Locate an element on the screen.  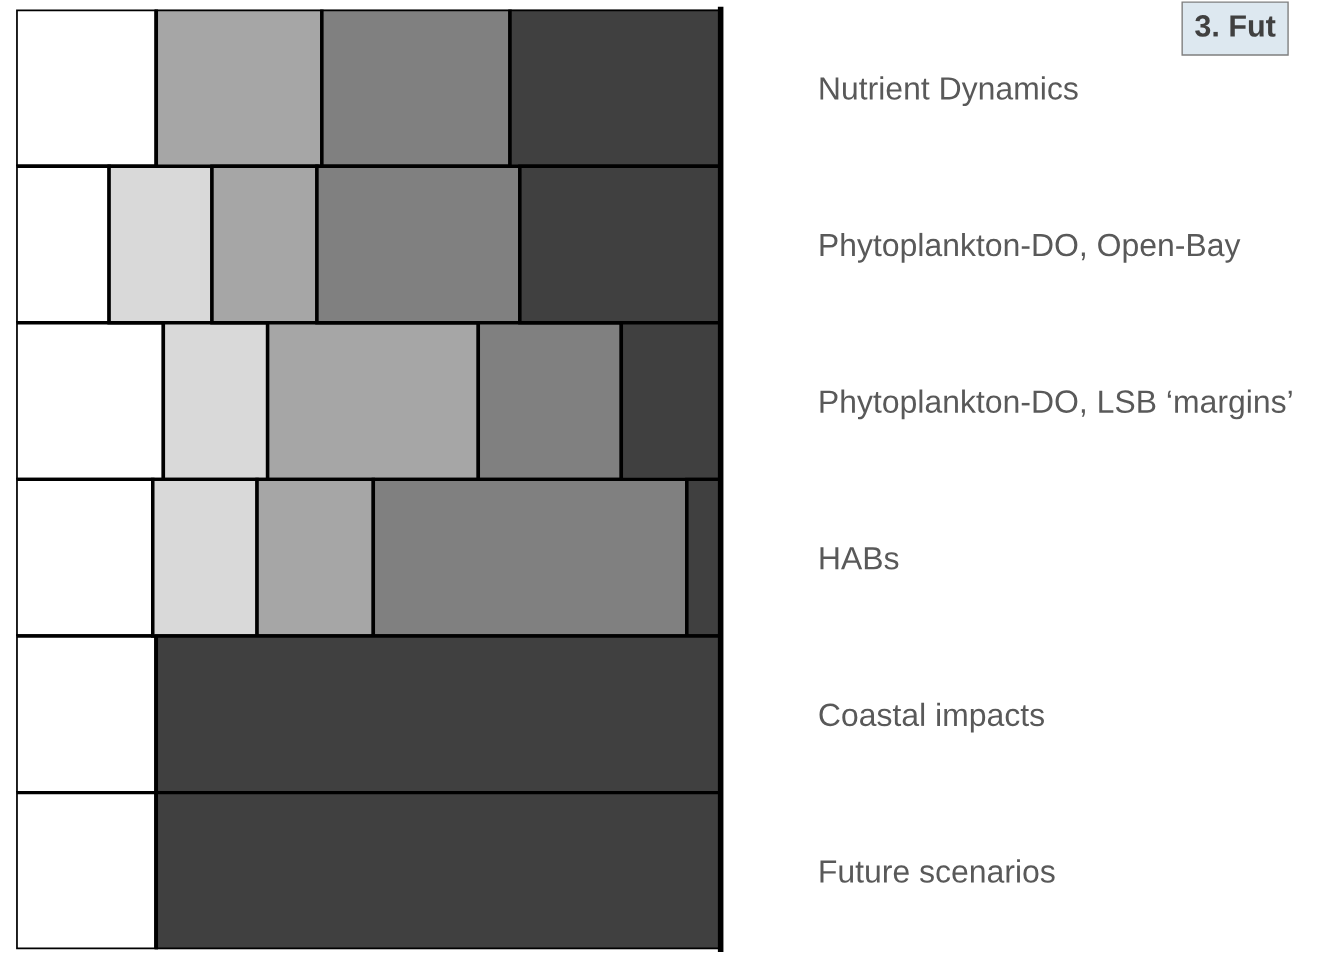
y-tick-label: Phytoplankton-DO, LSB ‘margins’ is located at coordinates (1056, 404).